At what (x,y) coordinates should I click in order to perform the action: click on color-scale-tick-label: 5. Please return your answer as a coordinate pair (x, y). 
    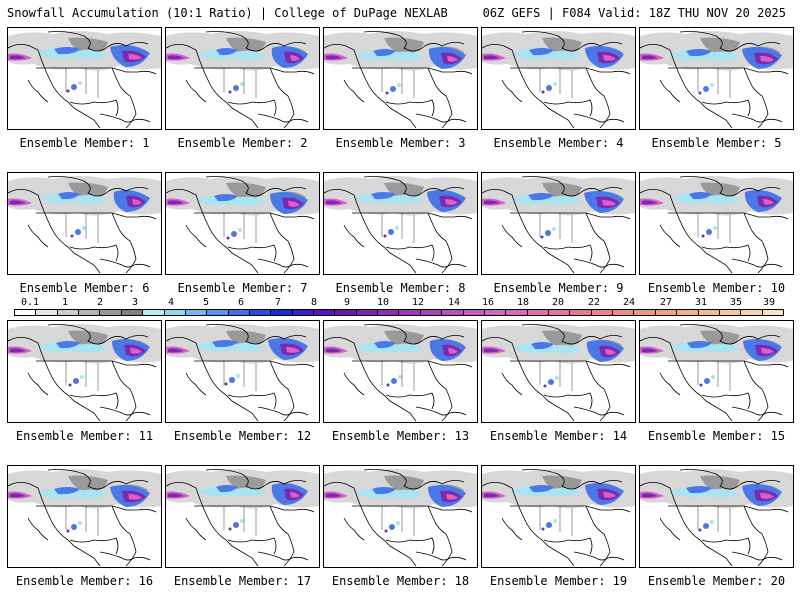
    Looking at the image, I should click on (206, 302).